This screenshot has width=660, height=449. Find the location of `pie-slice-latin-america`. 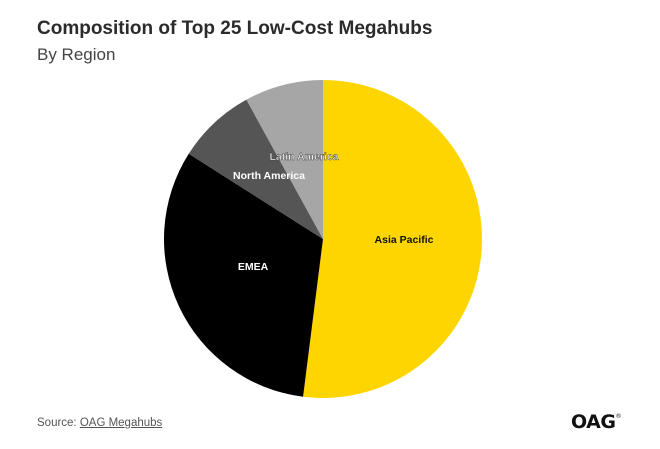

pie-slice-latin-america is located at coordinates (284, 159).